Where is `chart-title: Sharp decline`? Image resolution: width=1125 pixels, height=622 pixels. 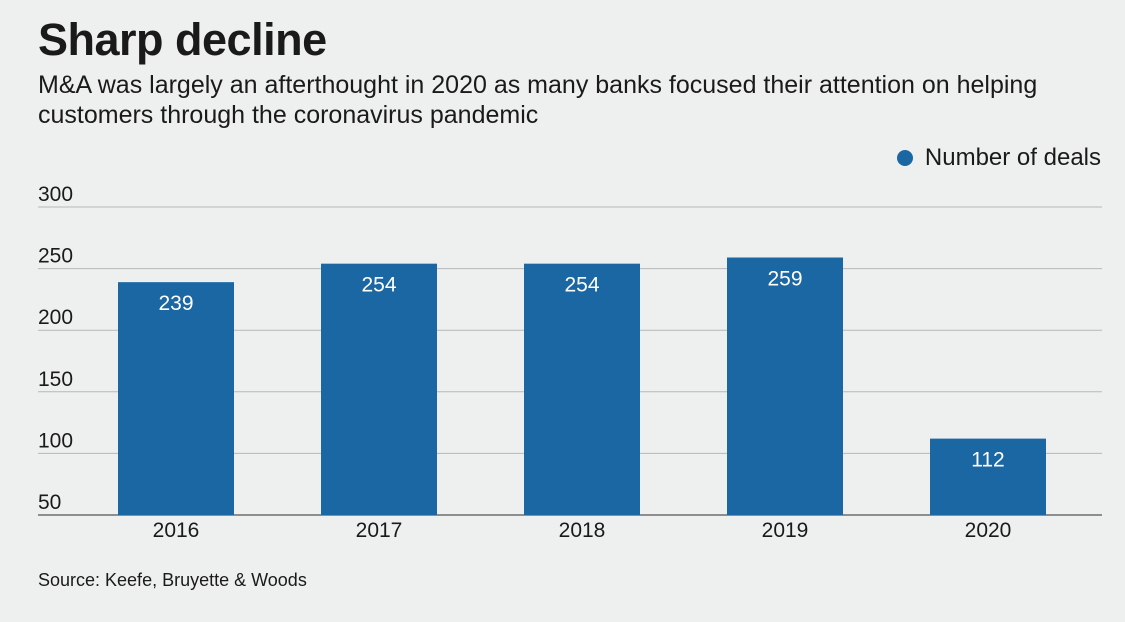 chart-title: Sharp decline is located at coordinates (182, 39).